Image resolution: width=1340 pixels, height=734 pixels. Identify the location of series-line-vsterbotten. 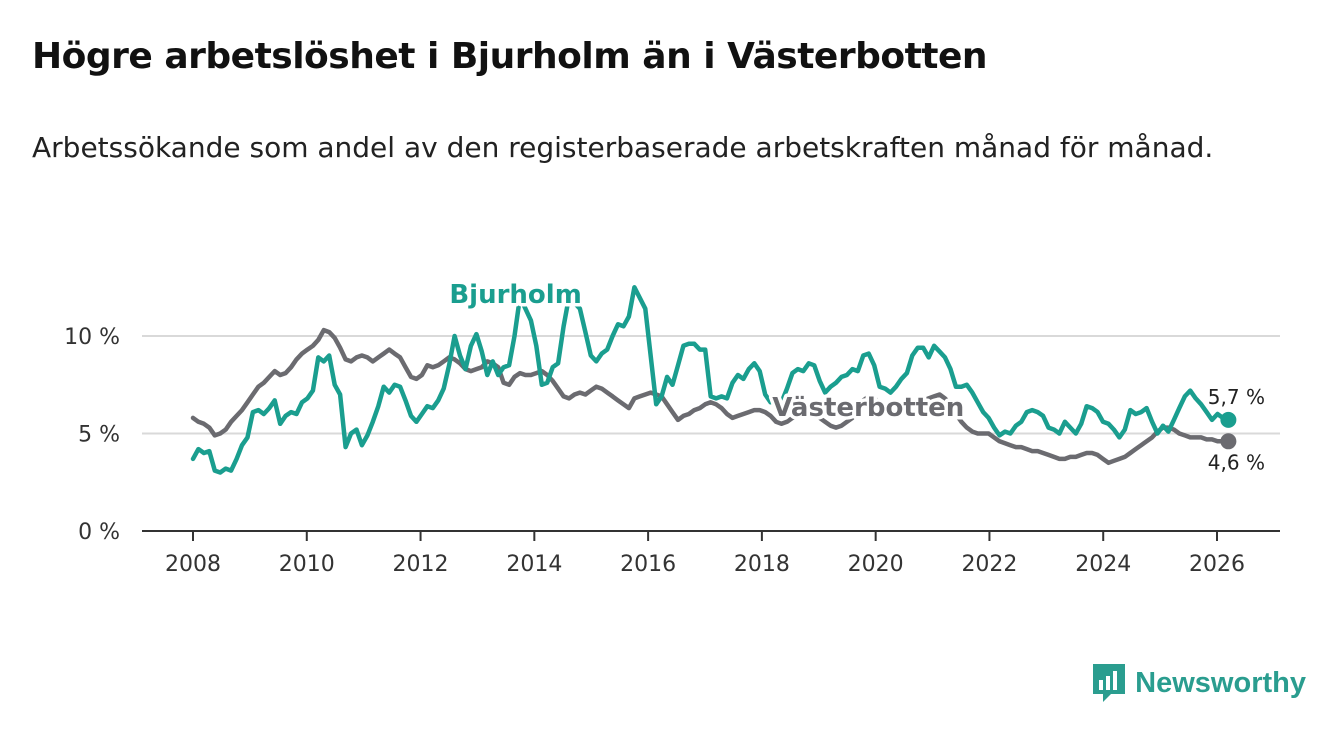
(710, 396).